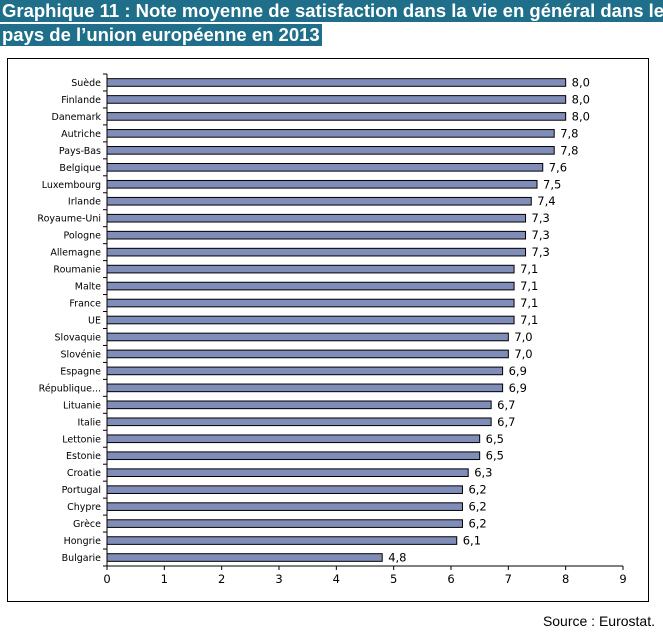 The width and height of the screenshot is (663, 640). Describe the element at coordinates (397, 558) in the screenshot. I see `value-label: 4,8` at that location.